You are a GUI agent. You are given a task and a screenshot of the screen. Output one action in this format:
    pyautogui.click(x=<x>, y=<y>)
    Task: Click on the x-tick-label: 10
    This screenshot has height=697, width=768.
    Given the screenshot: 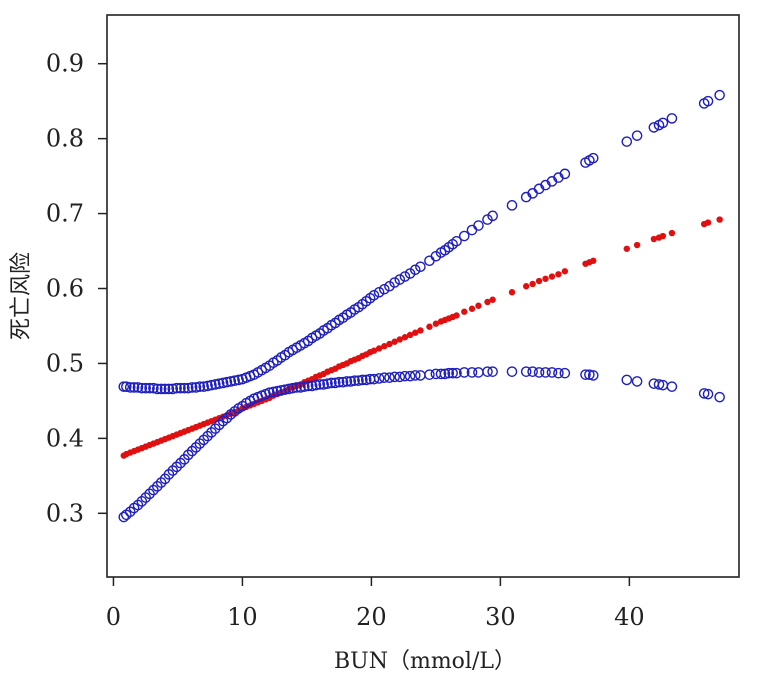 What is the action you would take?
    pyautogui.click(x=242, y=617)
    